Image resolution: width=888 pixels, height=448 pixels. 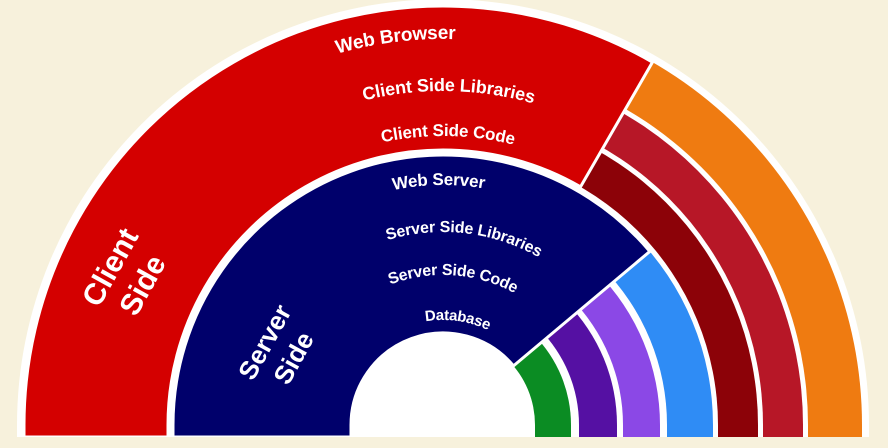 I want to click on base-strip, so click(x=444, y=440).